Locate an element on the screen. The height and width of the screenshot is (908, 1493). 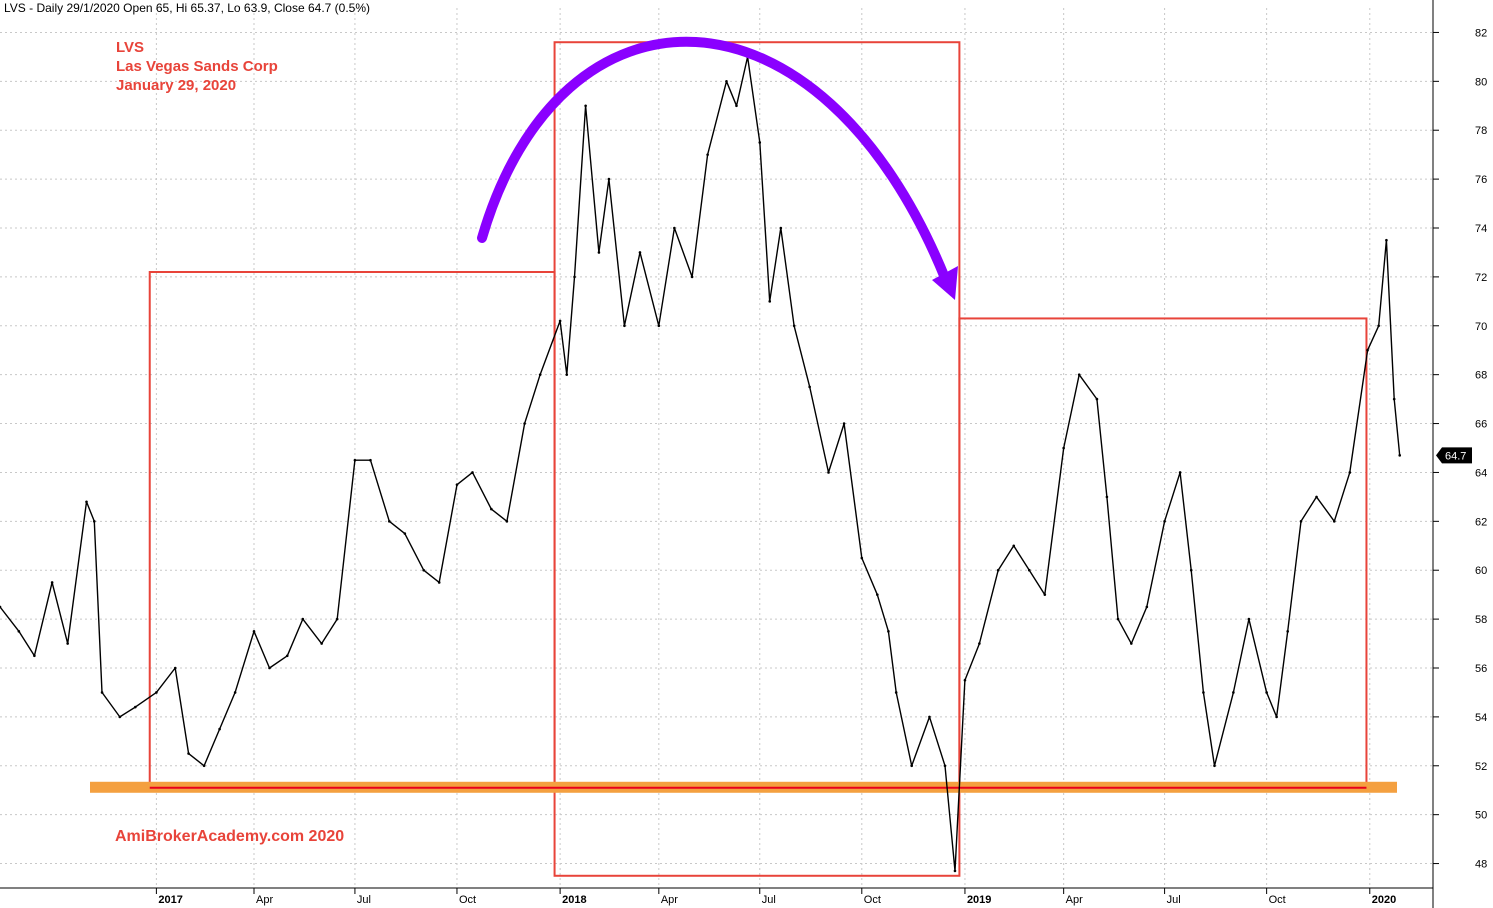
y-tick-label: 72 is located at coordinates (1481, 278).